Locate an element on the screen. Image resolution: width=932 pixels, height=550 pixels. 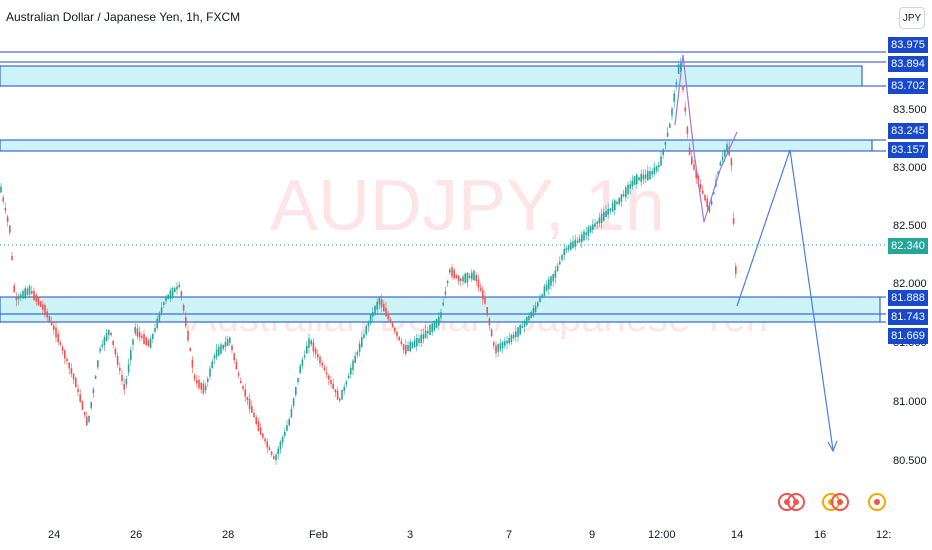
projection-path is located at coordinates (785, 300).